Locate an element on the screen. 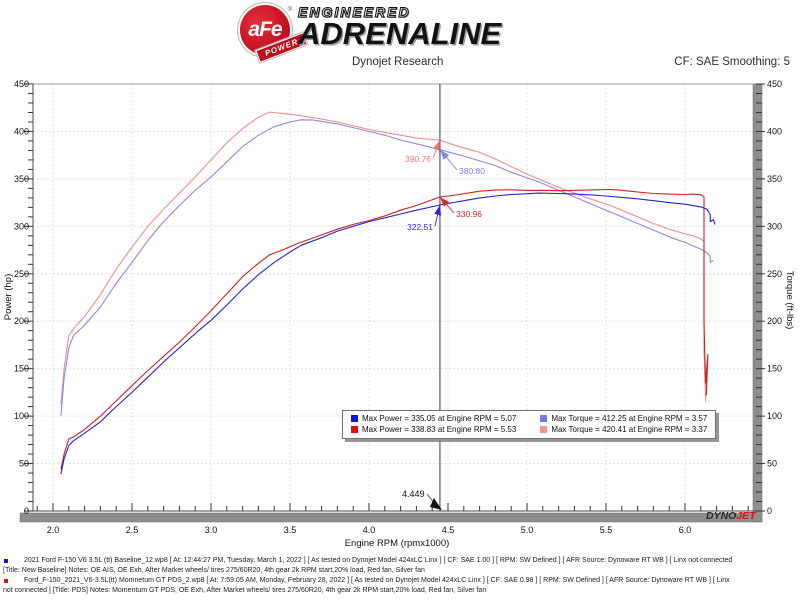 The width and height of the screenshot is (800, 600). brand-line-engineered: ENGINEERED is located at coordinates (354, 11).